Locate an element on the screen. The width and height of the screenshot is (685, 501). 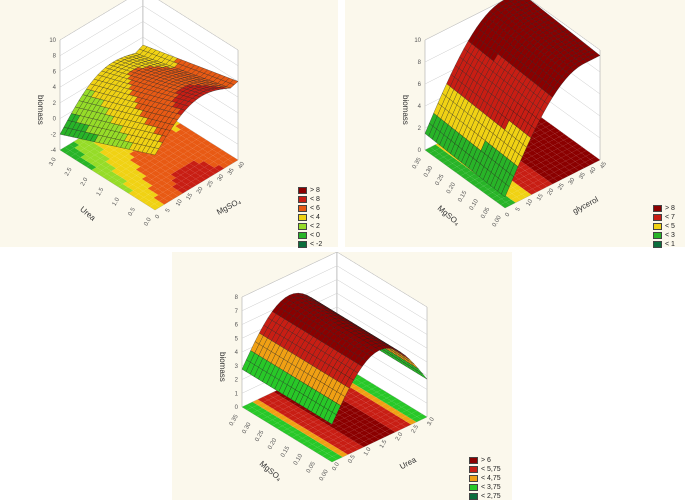
x-tick-label: 40 is located at coordinates (242, 165).